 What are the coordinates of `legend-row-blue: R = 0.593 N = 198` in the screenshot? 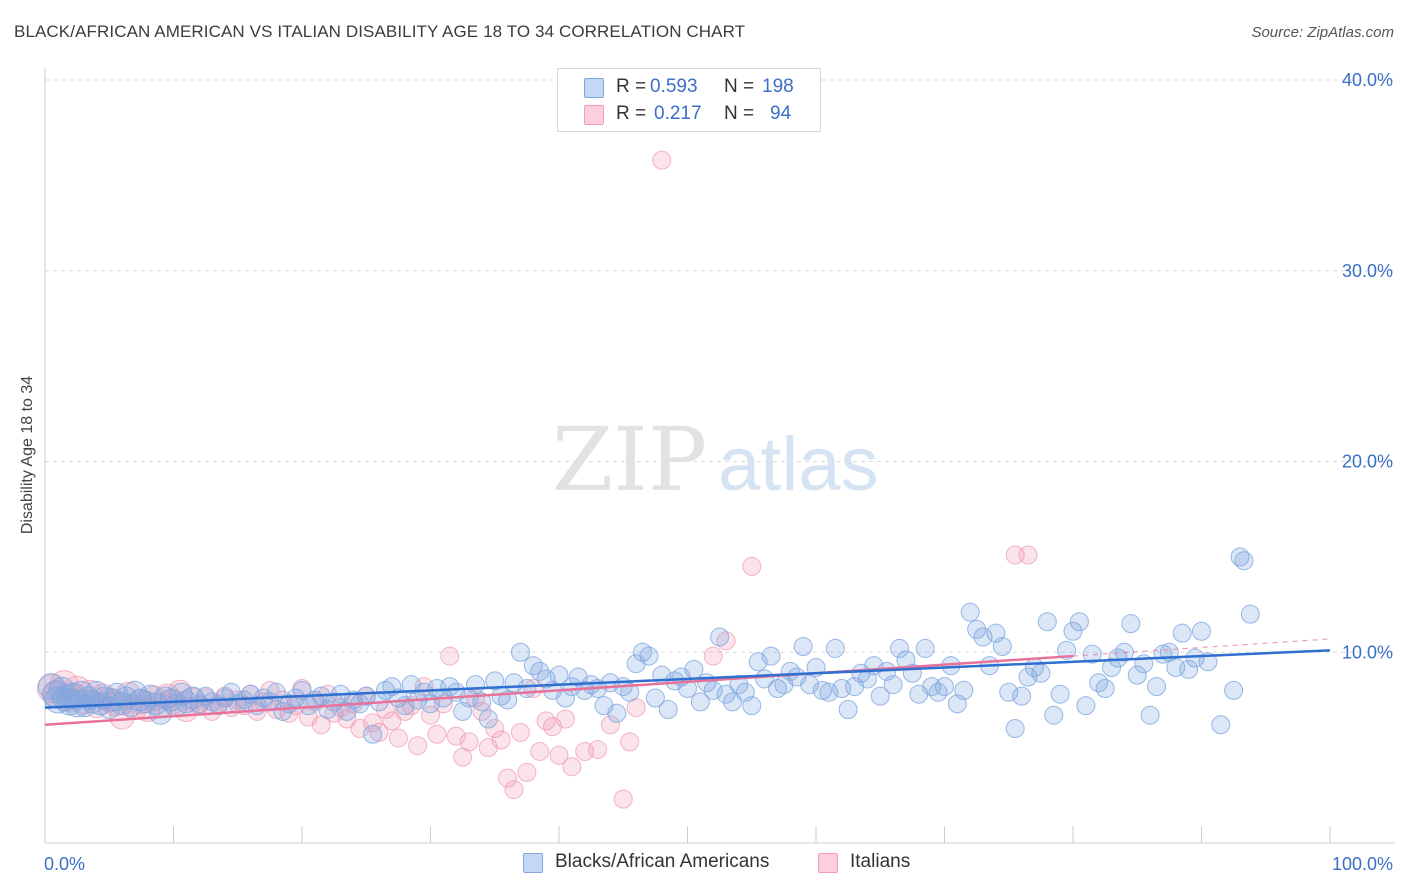 It's located at (689, 88).